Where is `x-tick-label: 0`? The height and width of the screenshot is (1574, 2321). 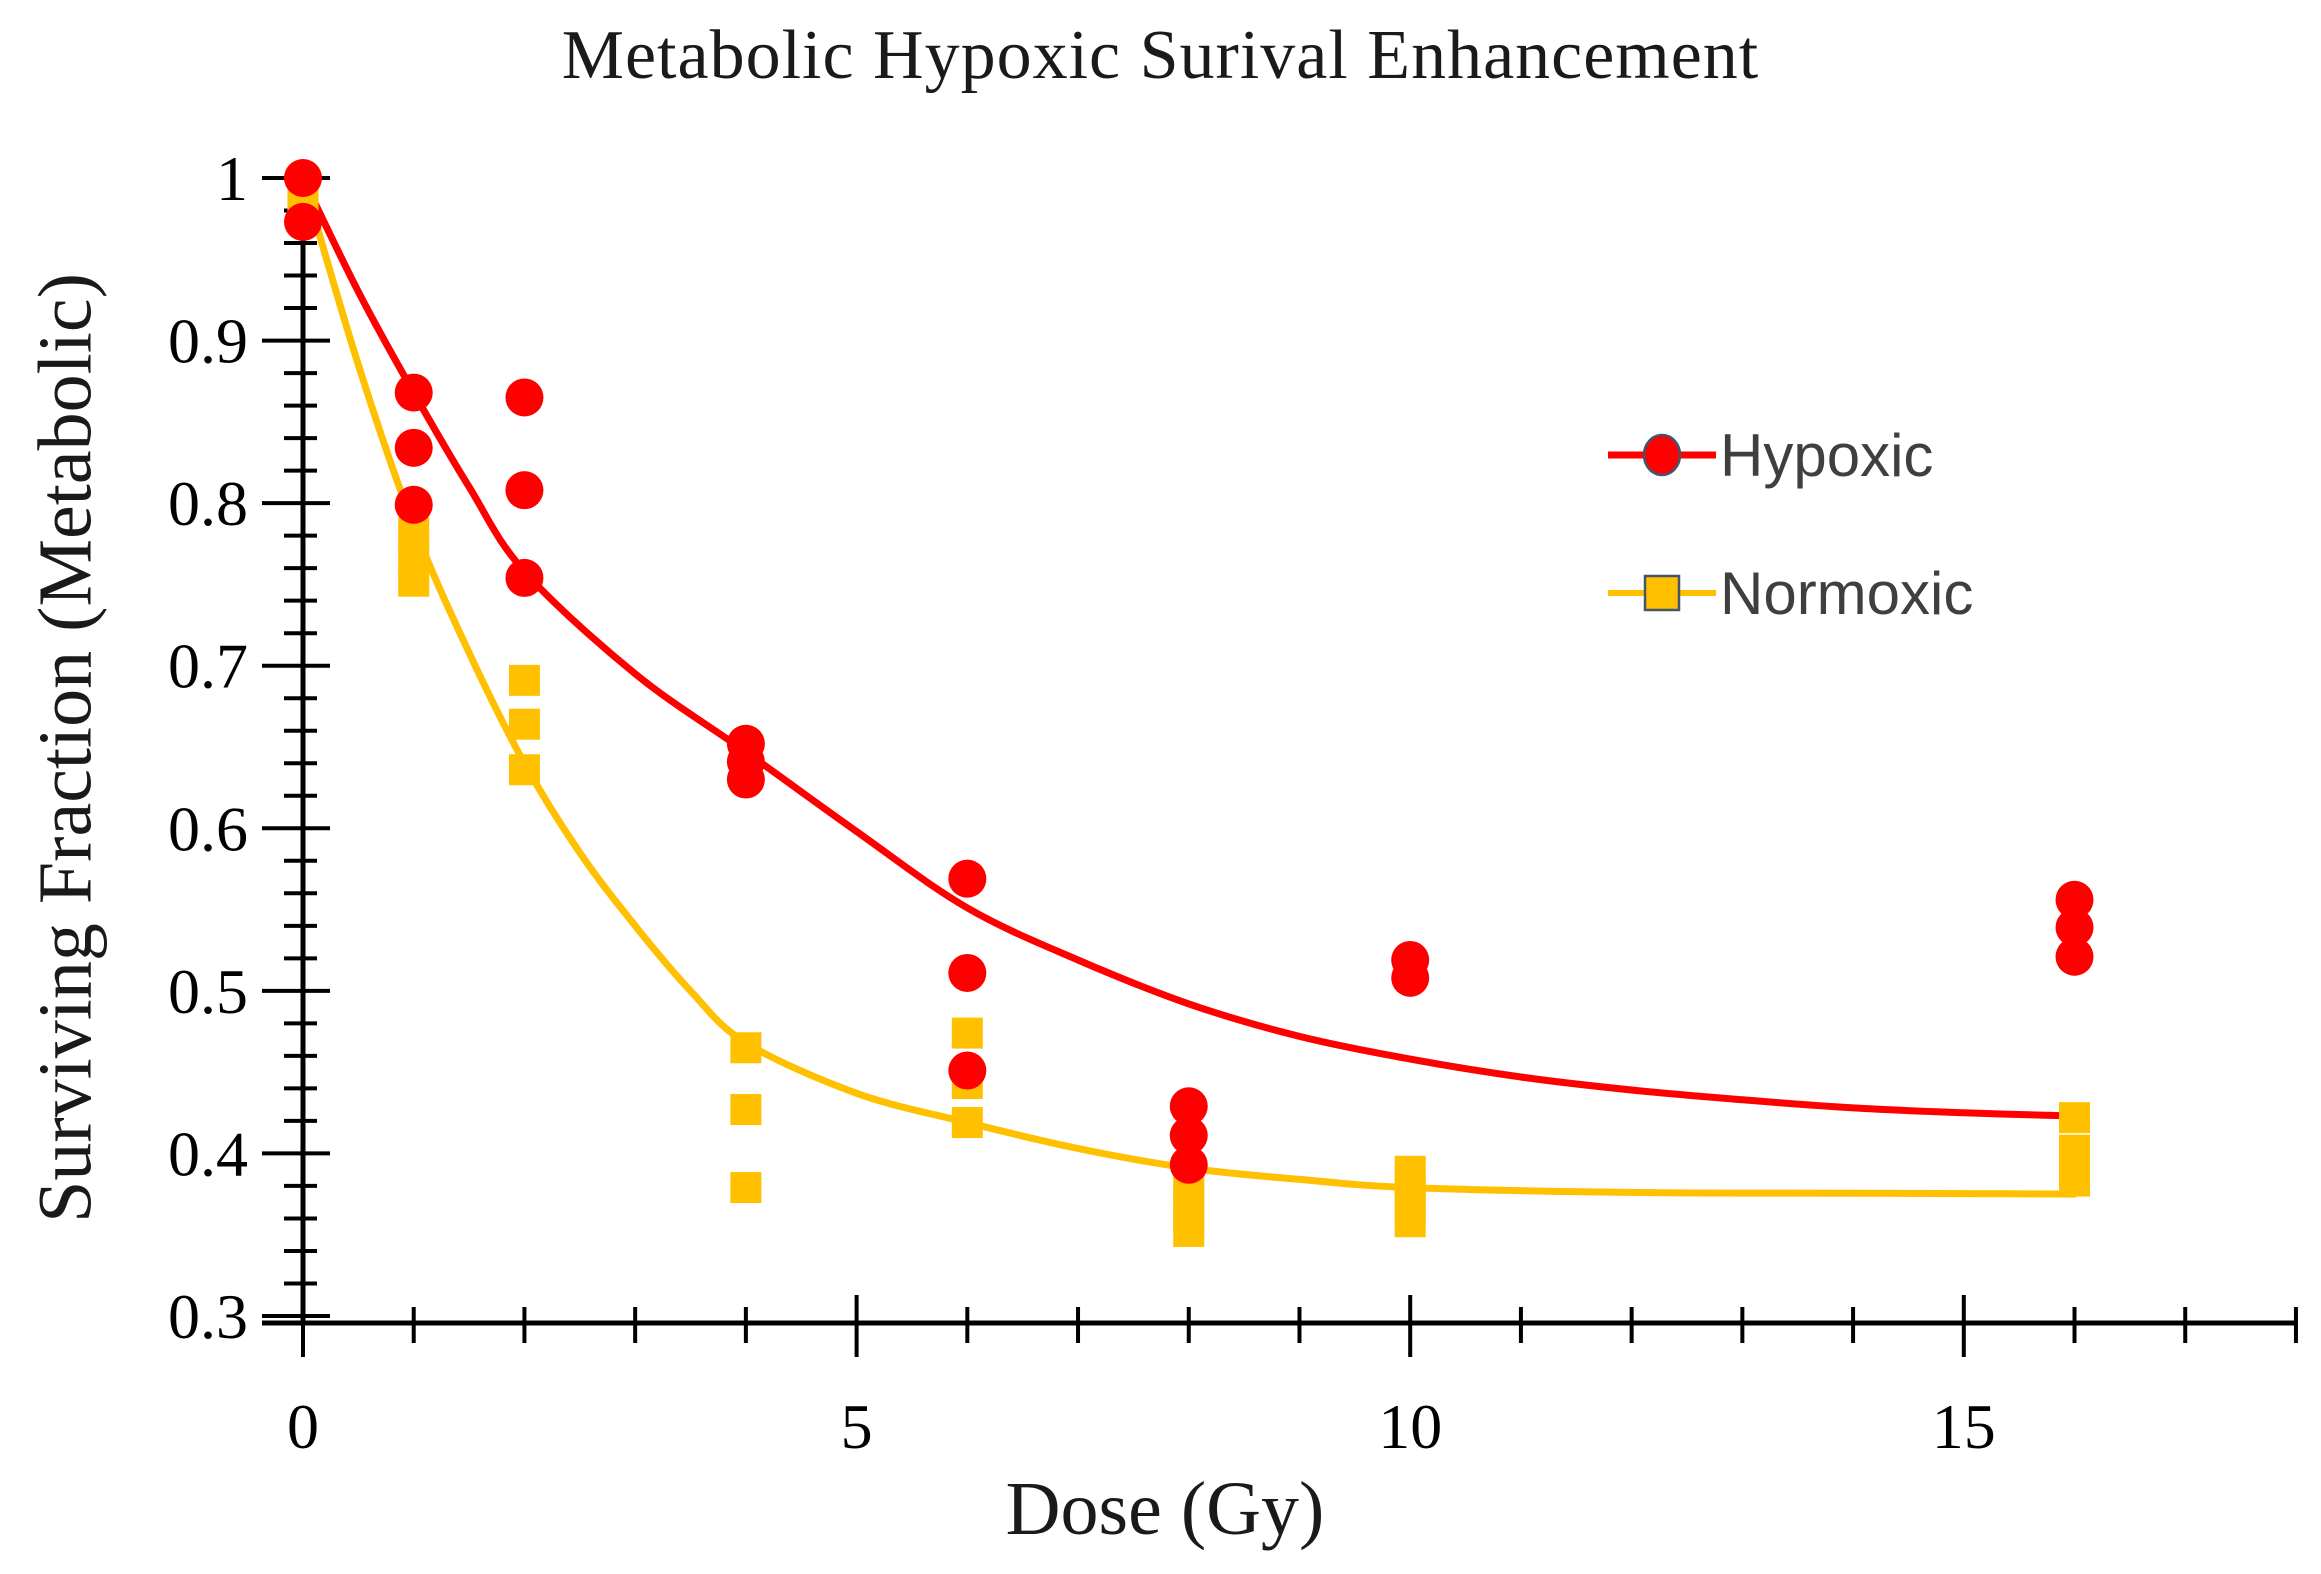 x-tick-label: 0 is located at coordinates (303, 1426).